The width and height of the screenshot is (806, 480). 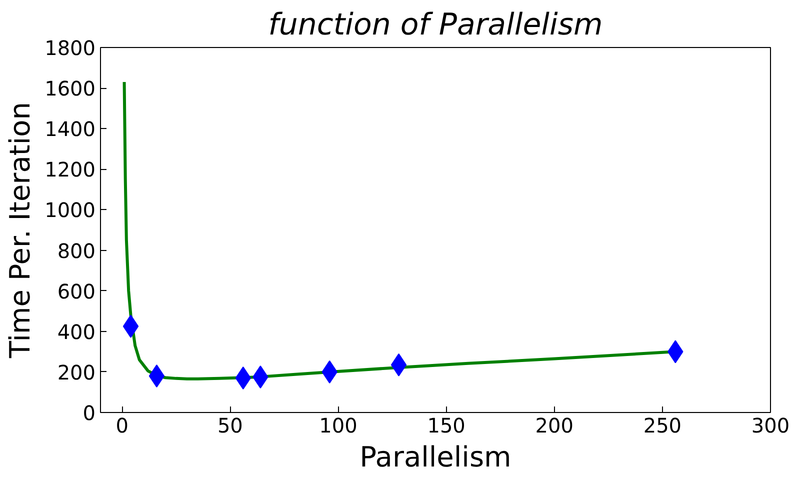 I want to click on y-tick-label: 1800, so click(x=70, y=48).